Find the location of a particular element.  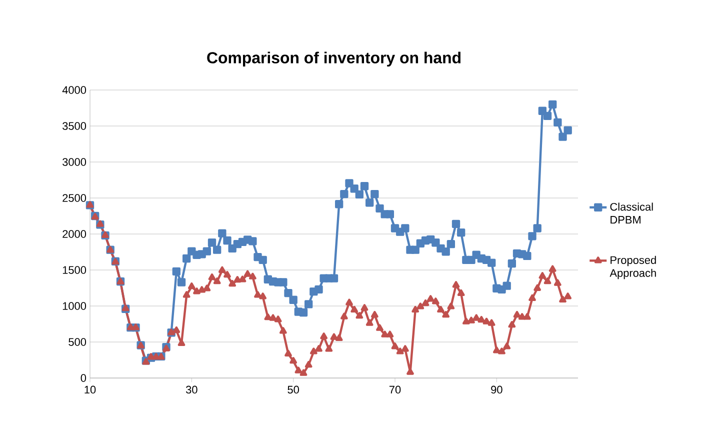

x-tick-label: 50 is located at coordinates (293, 390).